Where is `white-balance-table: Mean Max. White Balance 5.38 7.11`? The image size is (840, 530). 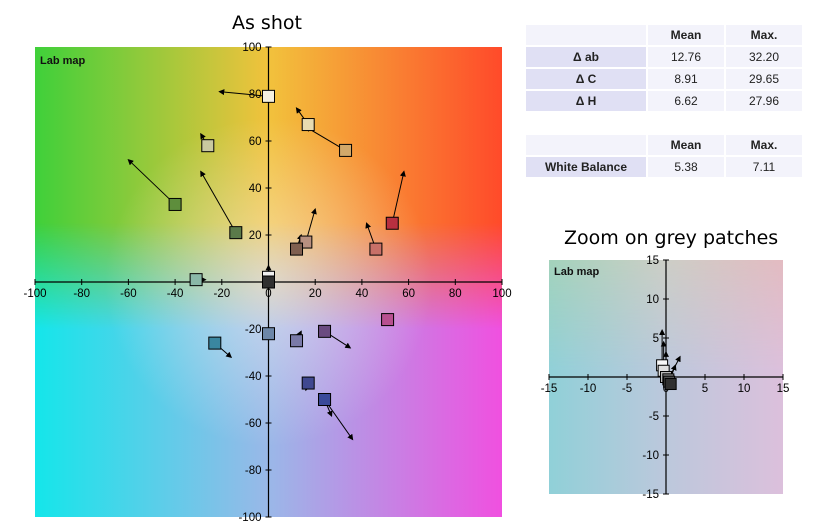 white-balance-table: Mean Max. White Balance 5.38 7.11 is located at coordinates (664, 156).